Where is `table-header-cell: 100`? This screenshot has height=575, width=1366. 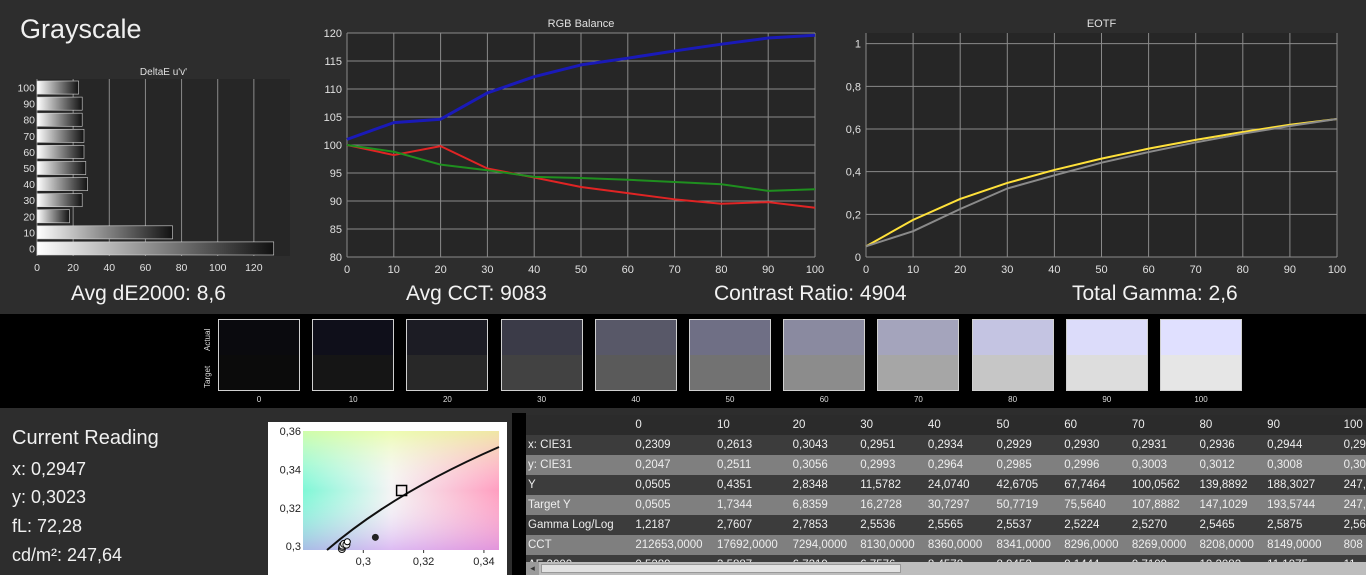
table-header-cell: 100 is located at coordinates (1353, 425).